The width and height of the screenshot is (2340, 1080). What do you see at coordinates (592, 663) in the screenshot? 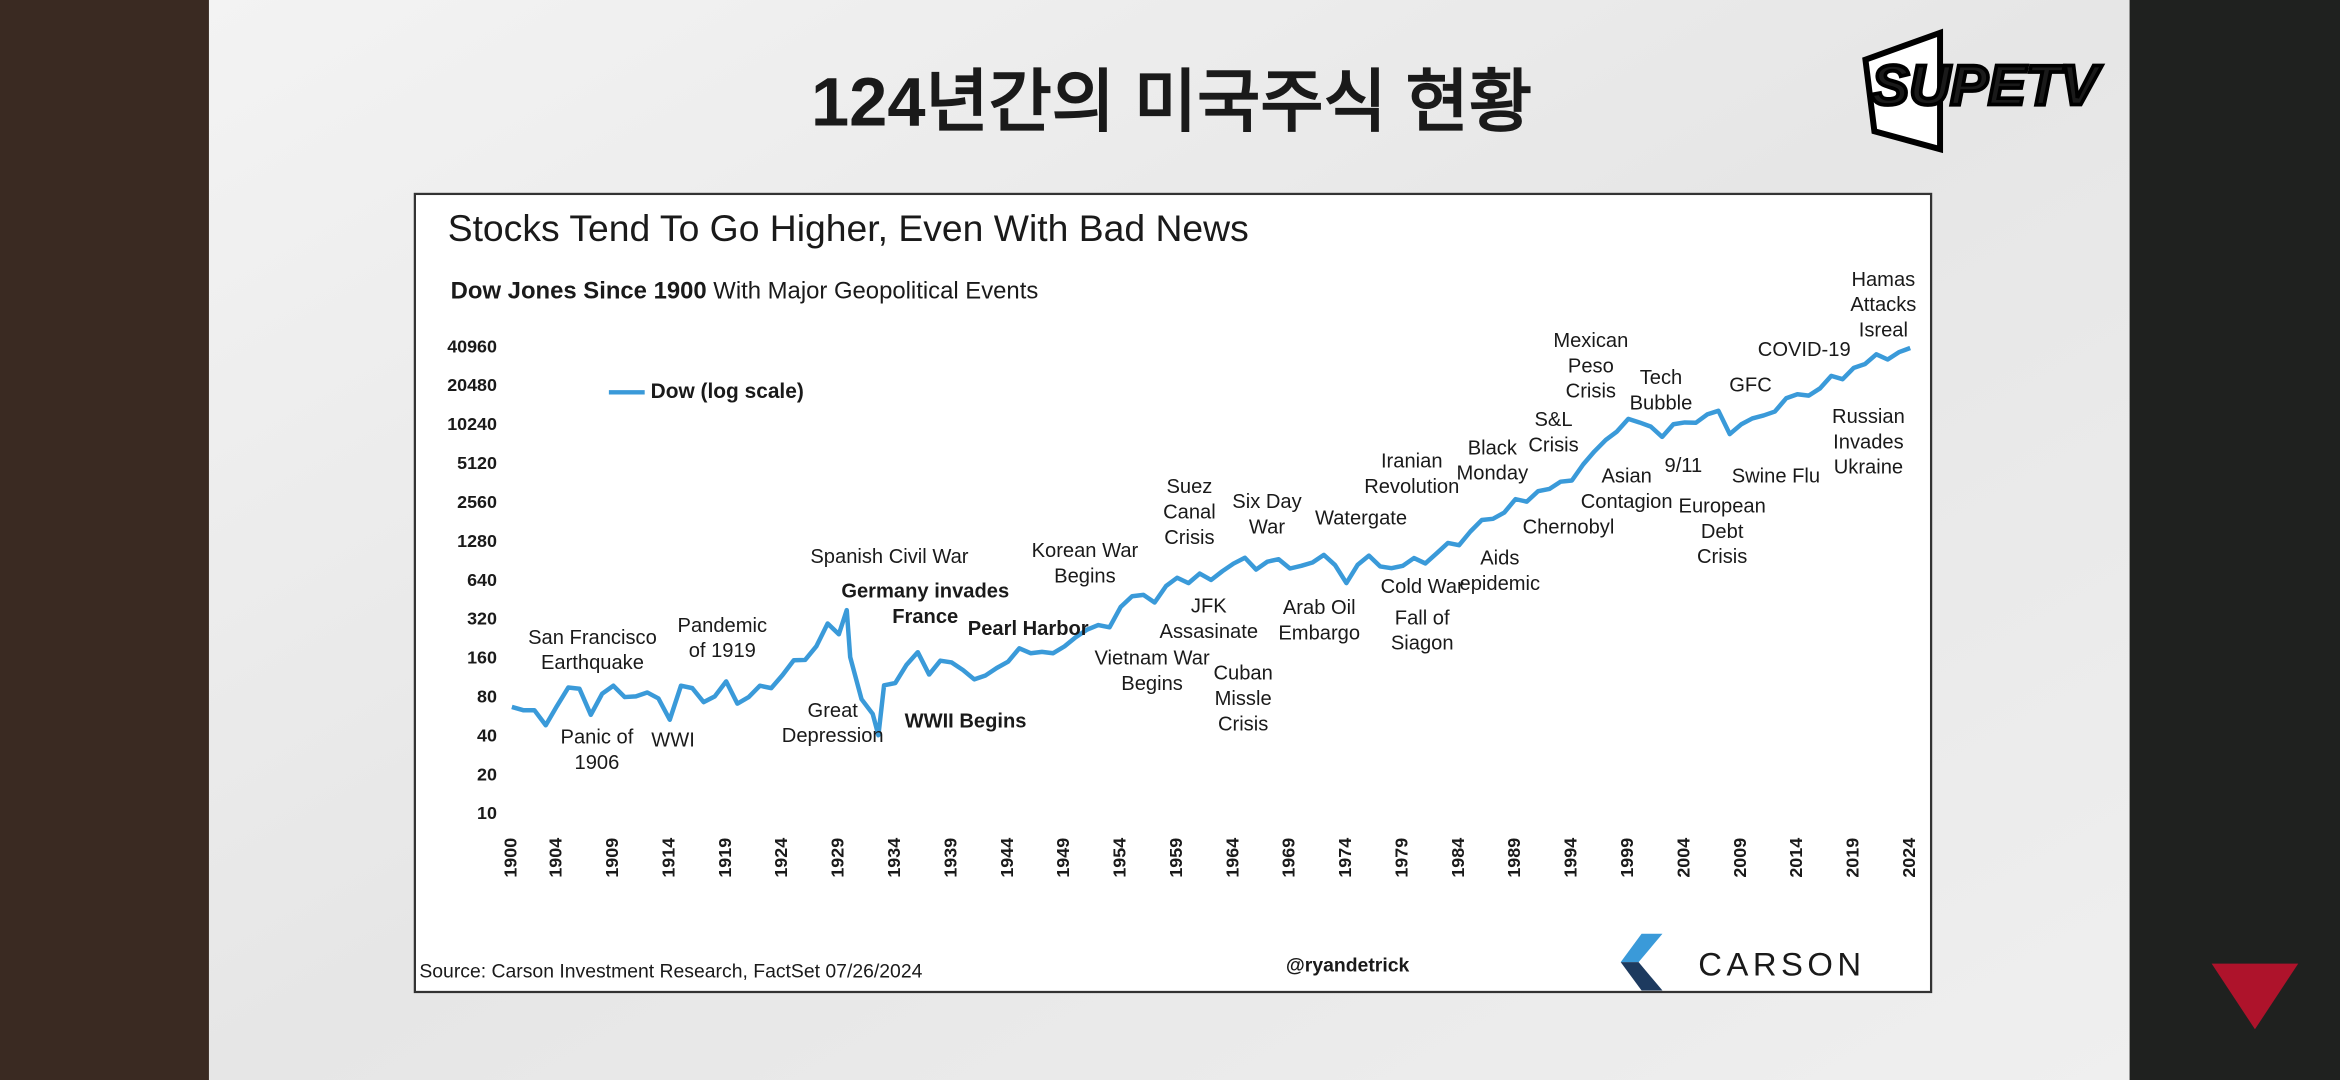
I see `annotation: Earthquake` at bounding box center [592, 663].